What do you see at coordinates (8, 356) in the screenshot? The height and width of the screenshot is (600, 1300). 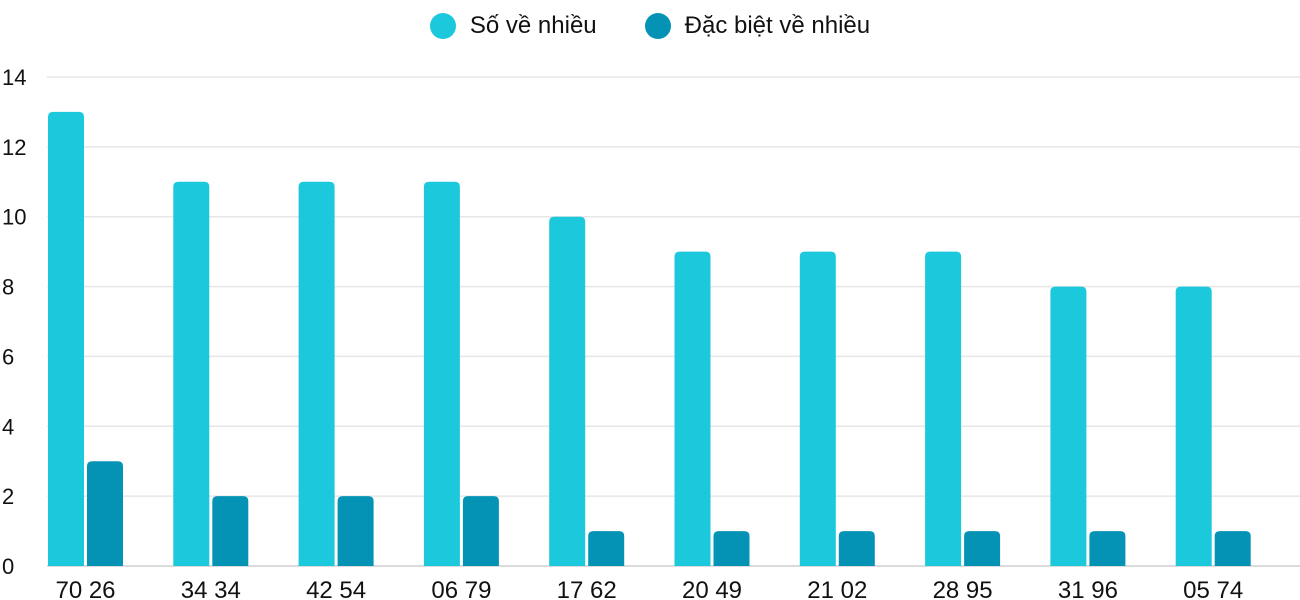 I see `y-tick-label: 6` at bounding box center [8, 356].